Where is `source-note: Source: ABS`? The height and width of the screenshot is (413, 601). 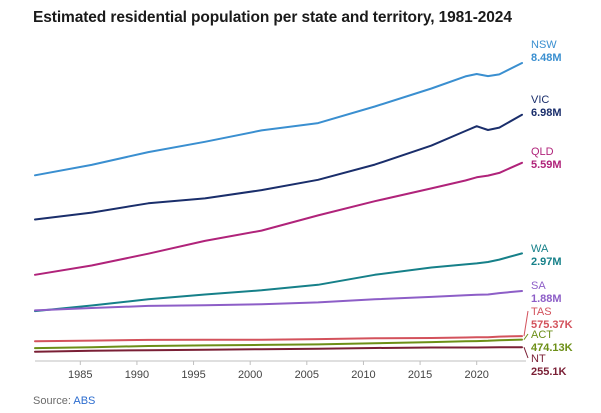 source-note: Source: ABS is located at coordinates (64, 401).